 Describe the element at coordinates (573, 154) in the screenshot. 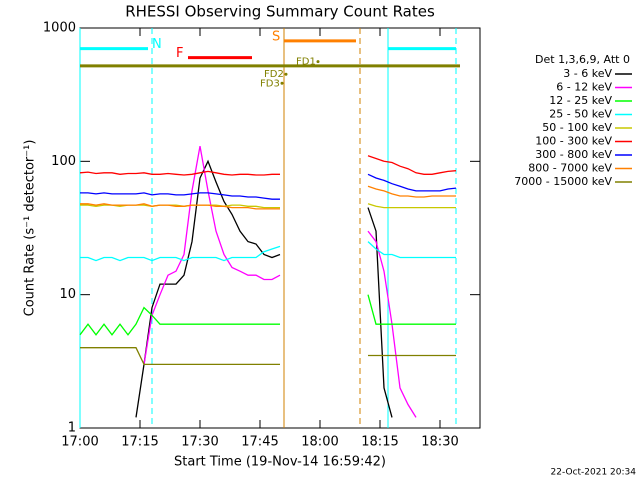

I see `legend-label: 300 - 800 keV` at that location.